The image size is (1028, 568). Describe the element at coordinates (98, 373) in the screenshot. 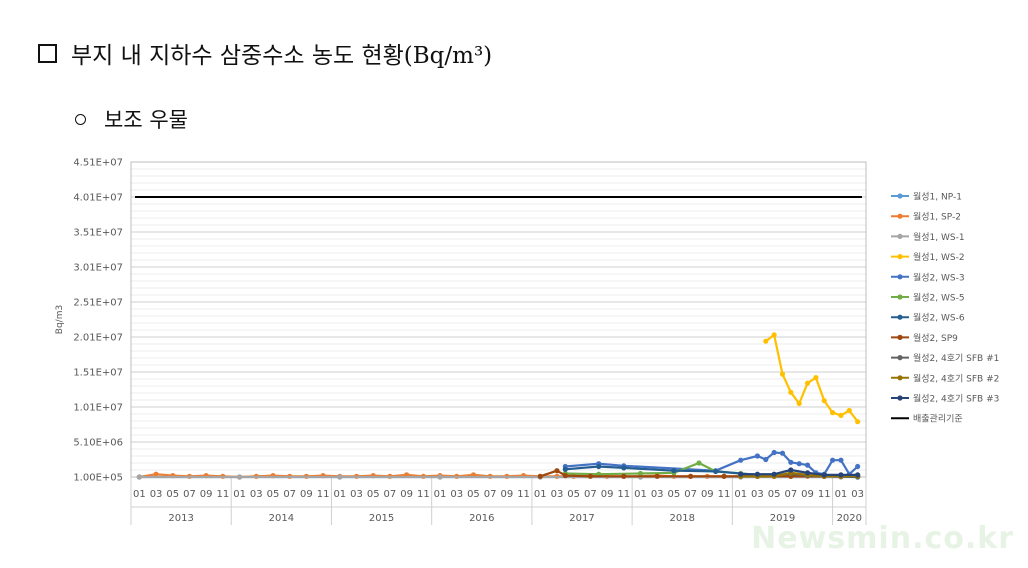

I see `y-tick-label: 1.51E+07` at that location.